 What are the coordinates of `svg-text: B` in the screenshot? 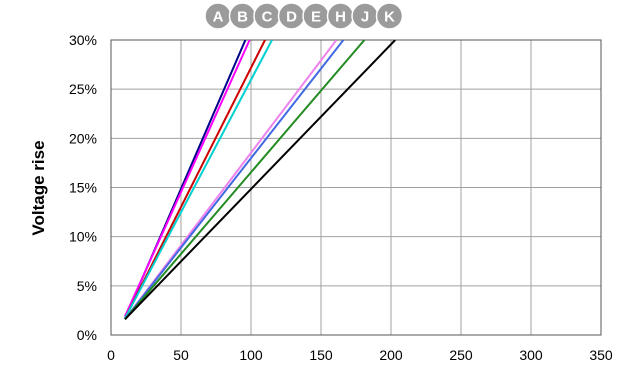 It's located at (242, 17).